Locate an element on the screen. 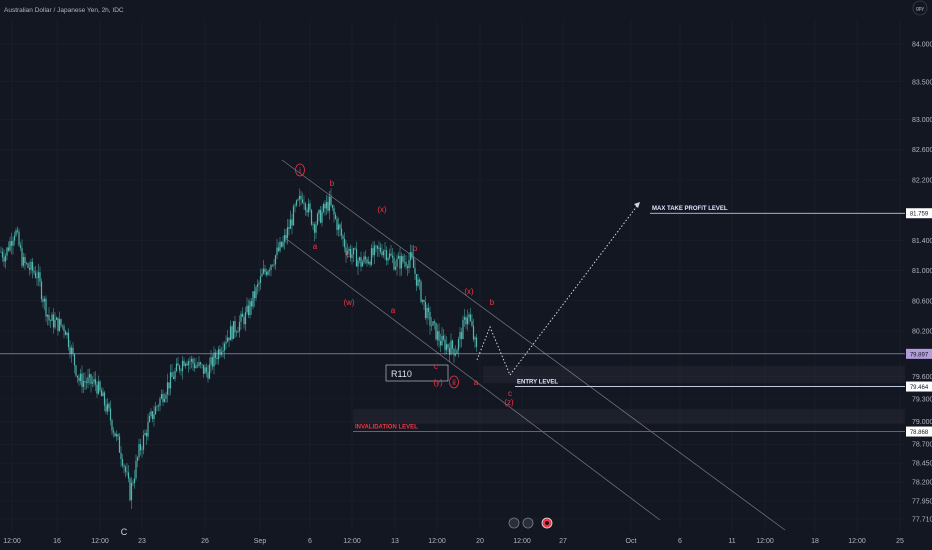  time-tick-label: 11 is located at coordinates (731, 541).